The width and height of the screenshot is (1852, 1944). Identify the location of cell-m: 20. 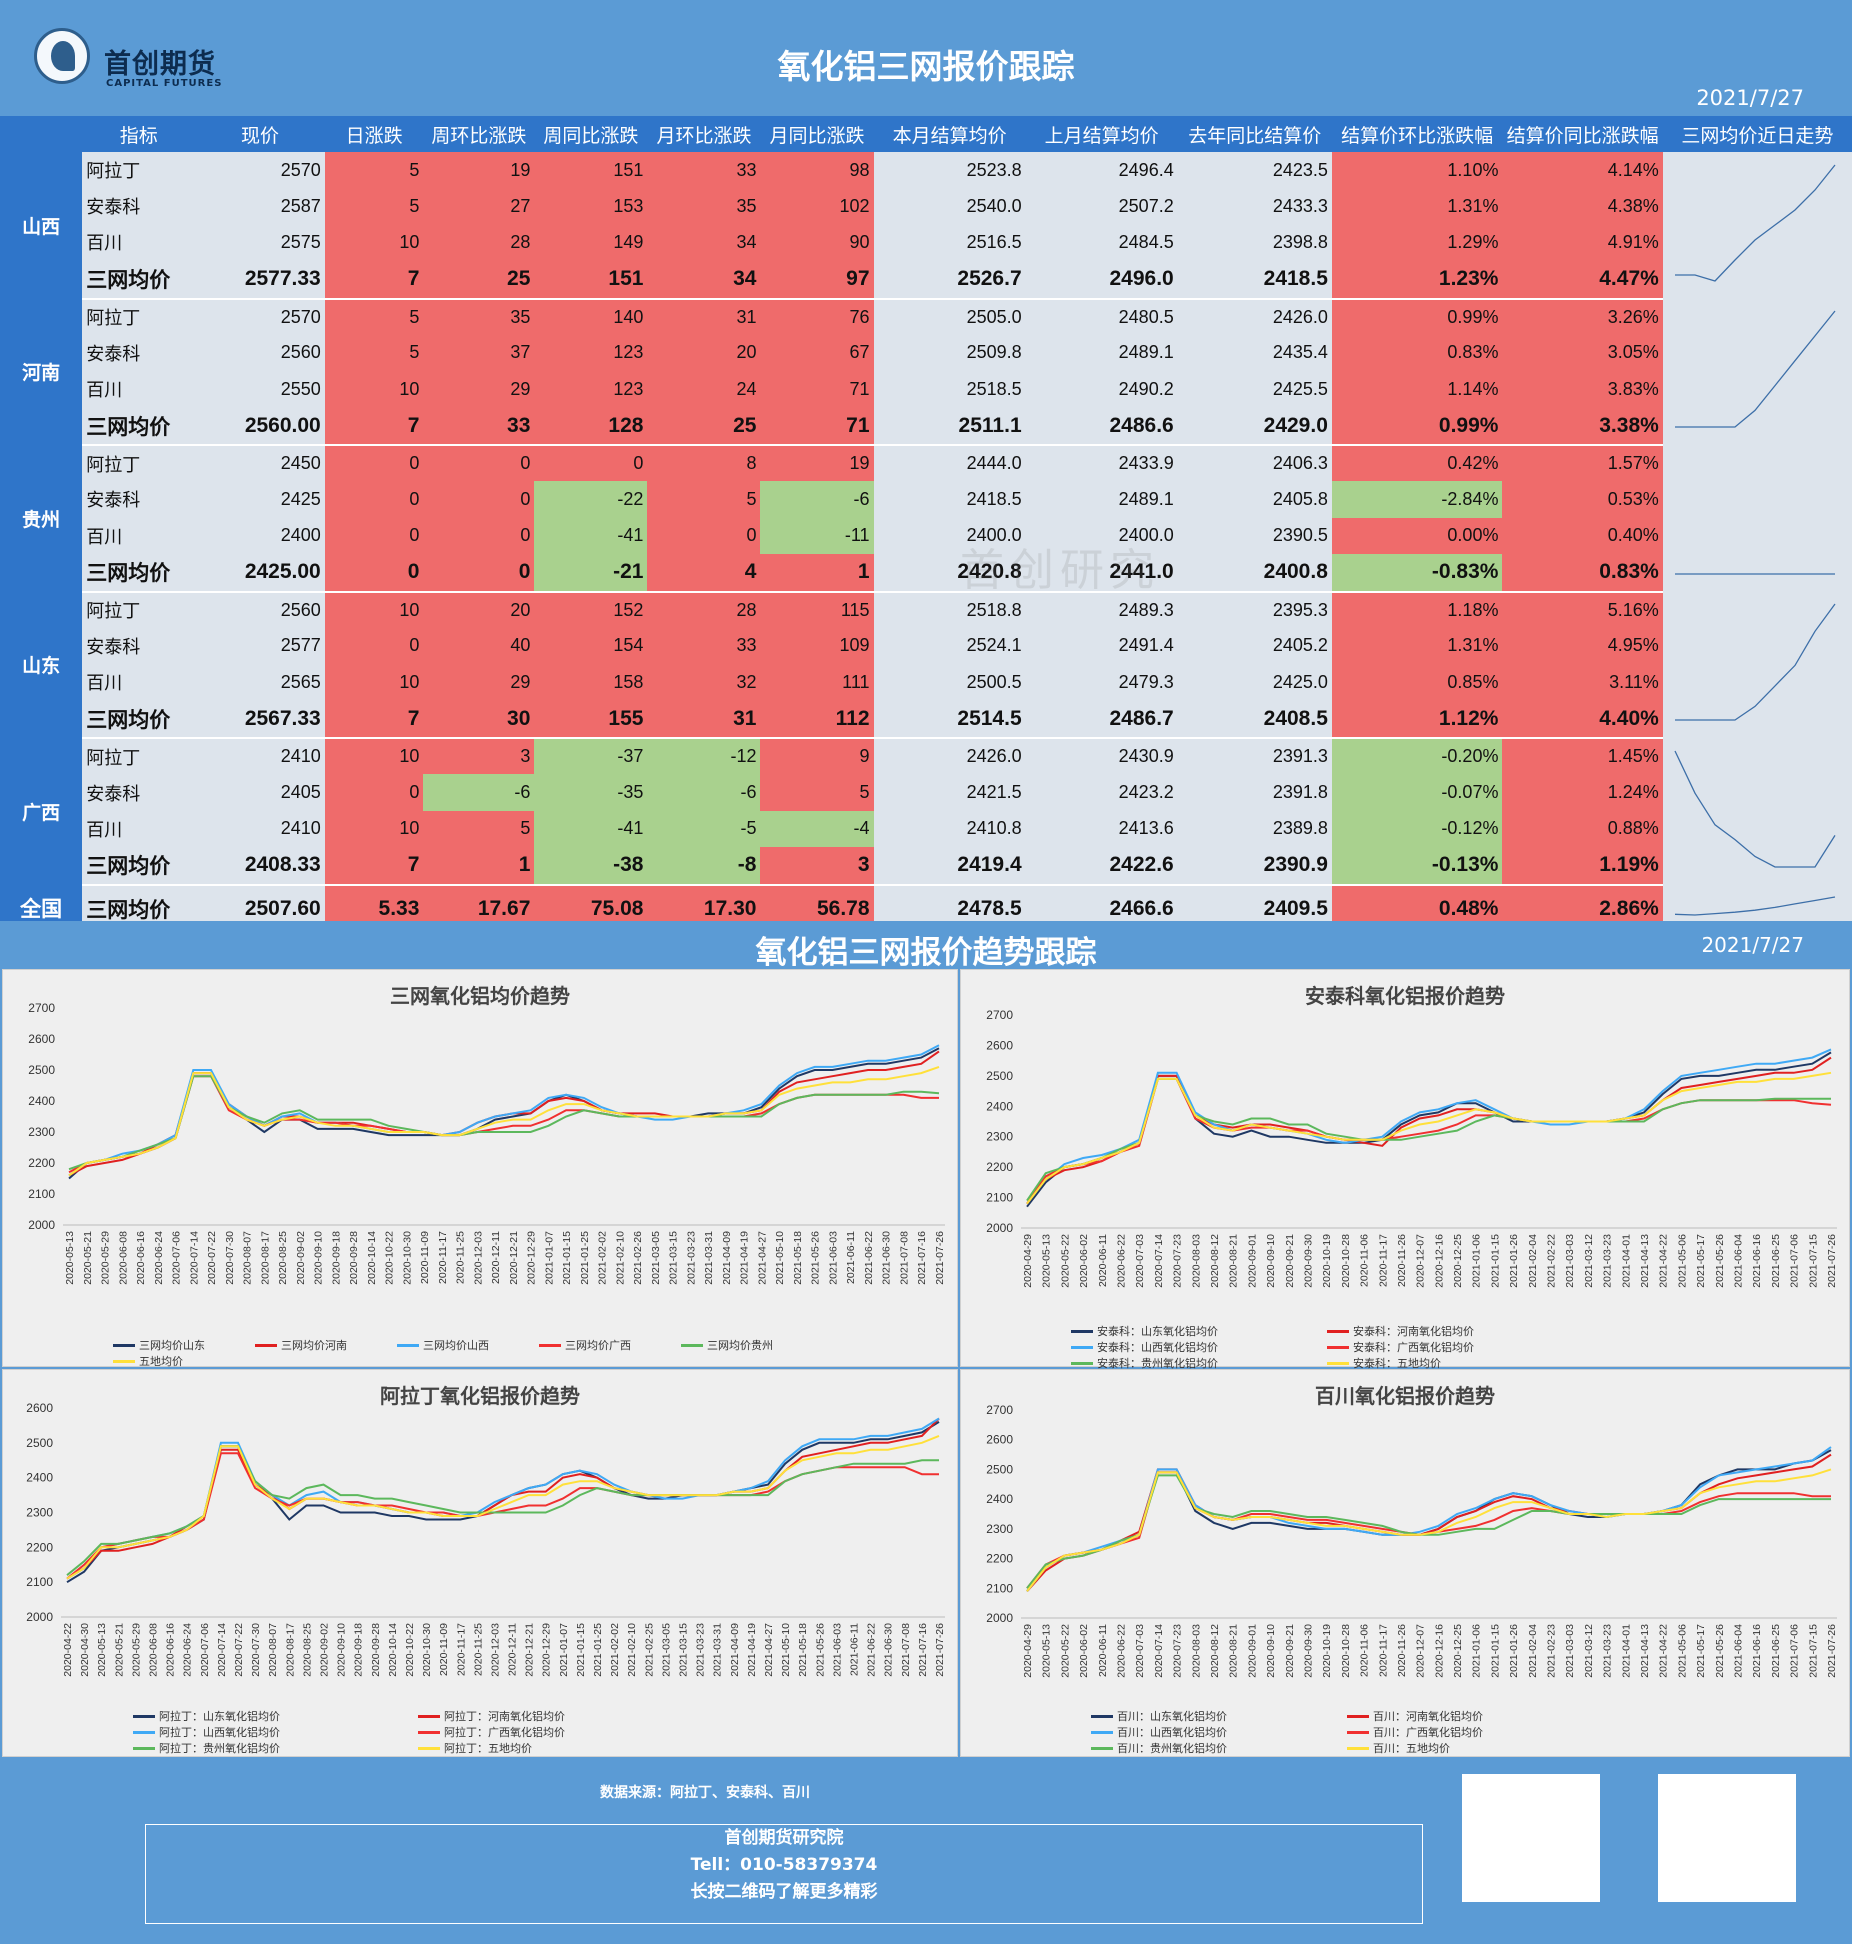
(704, 352).